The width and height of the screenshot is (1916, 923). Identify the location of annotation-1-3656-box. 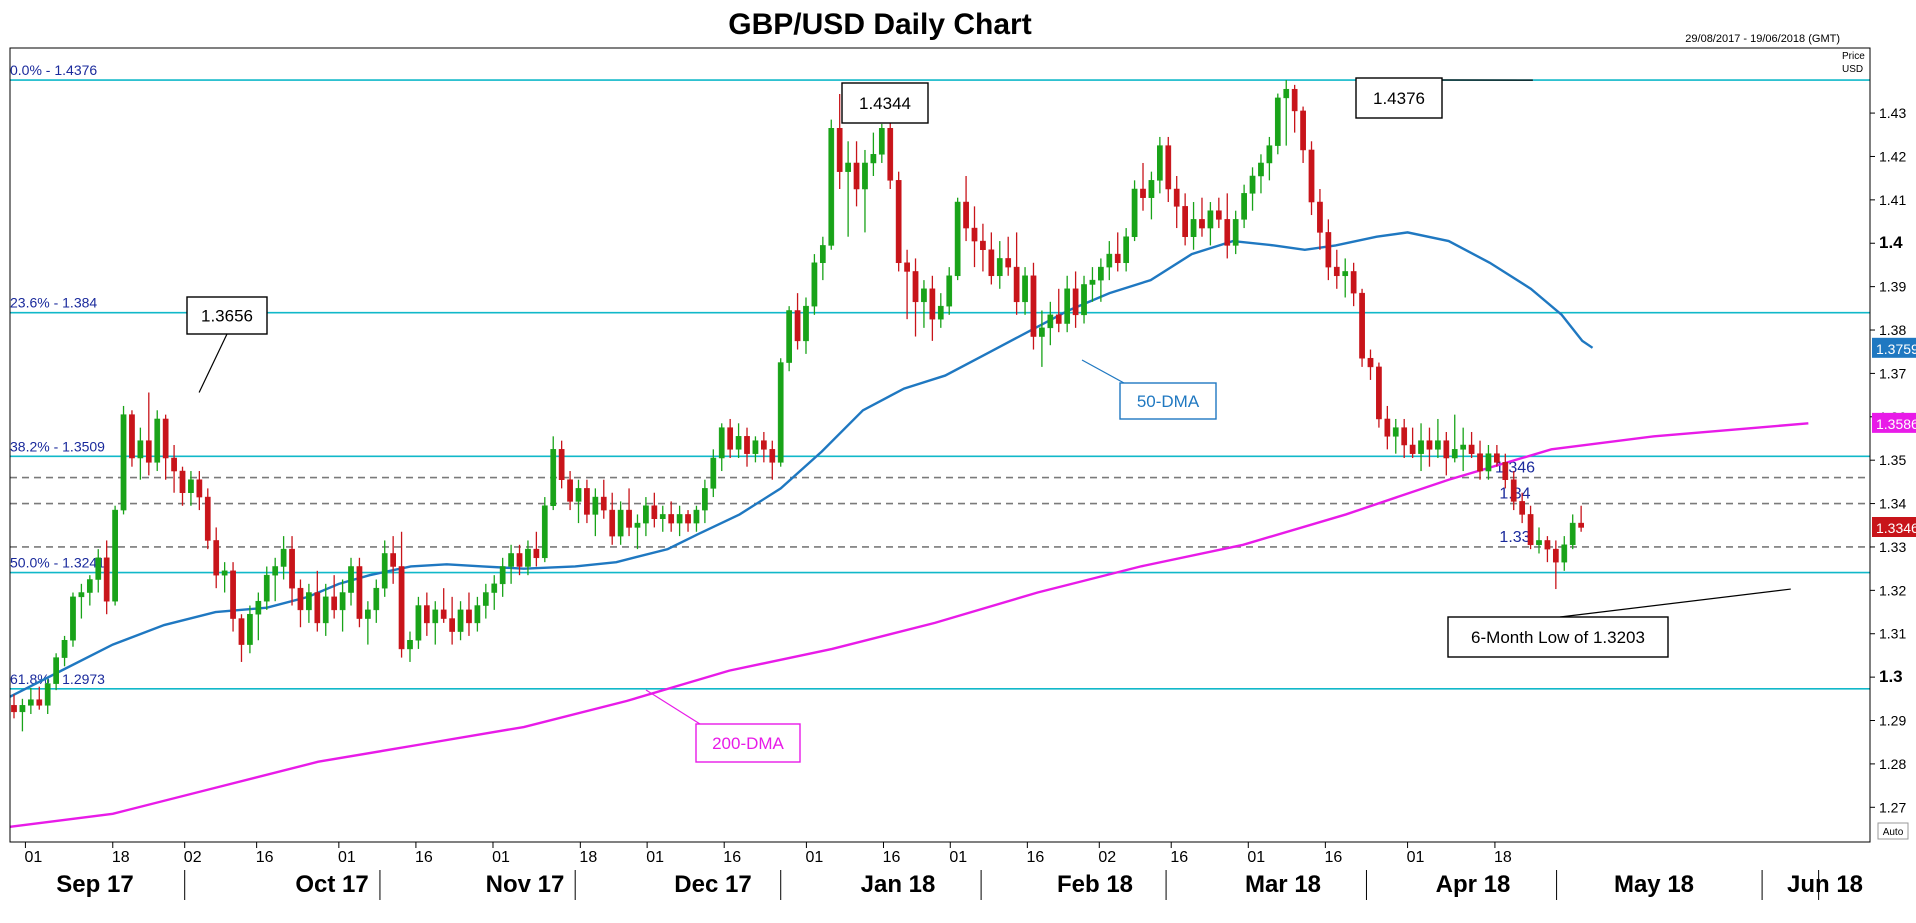
(227, 315).